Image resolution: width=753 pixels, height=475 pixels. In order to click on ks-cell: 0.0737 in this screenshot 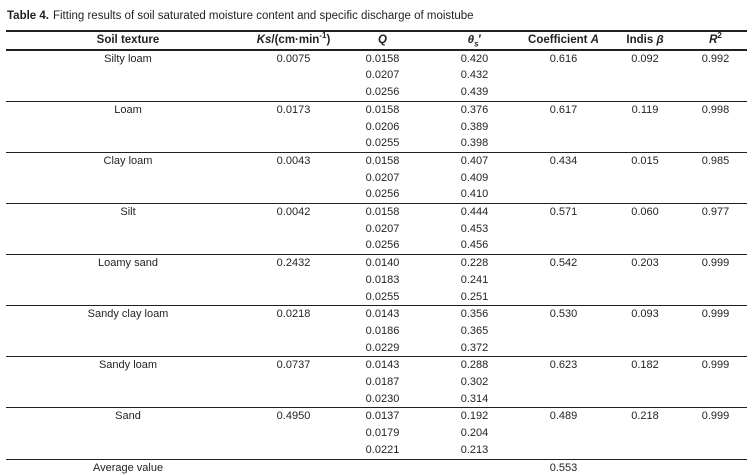, I will do `click(293, 365)`.